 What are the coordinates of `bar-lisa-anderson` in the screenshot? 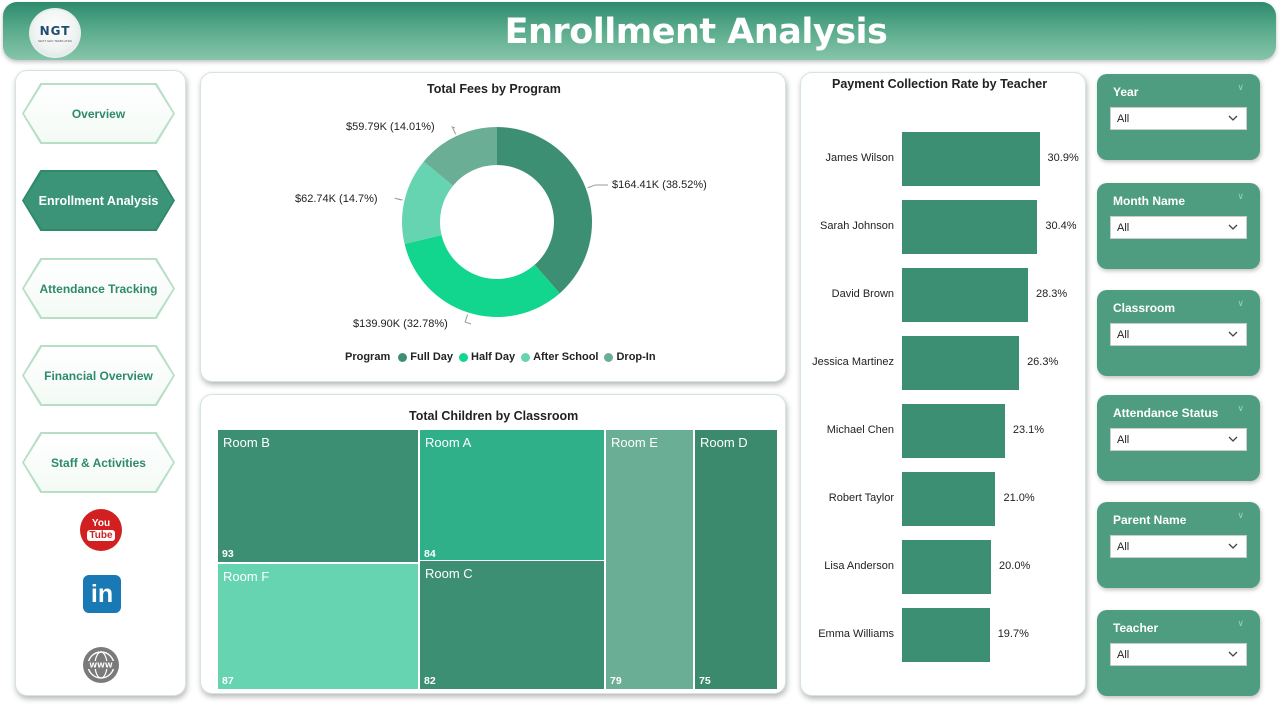 It's located at (947, 567).